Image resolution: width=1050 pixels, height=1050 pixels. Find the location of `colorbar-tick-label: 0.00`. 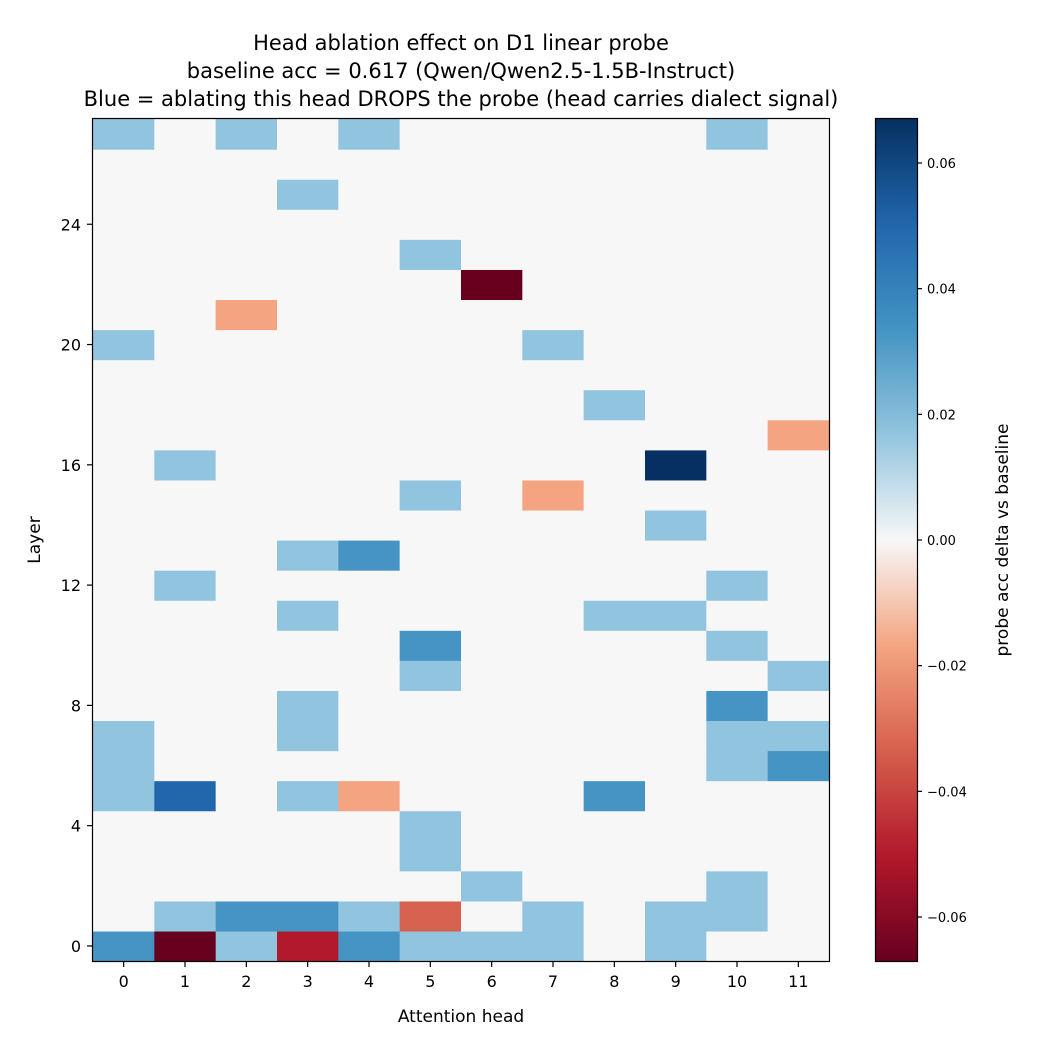

colorbar-tick-label: 0.00 is located at coordinates (941, 541).